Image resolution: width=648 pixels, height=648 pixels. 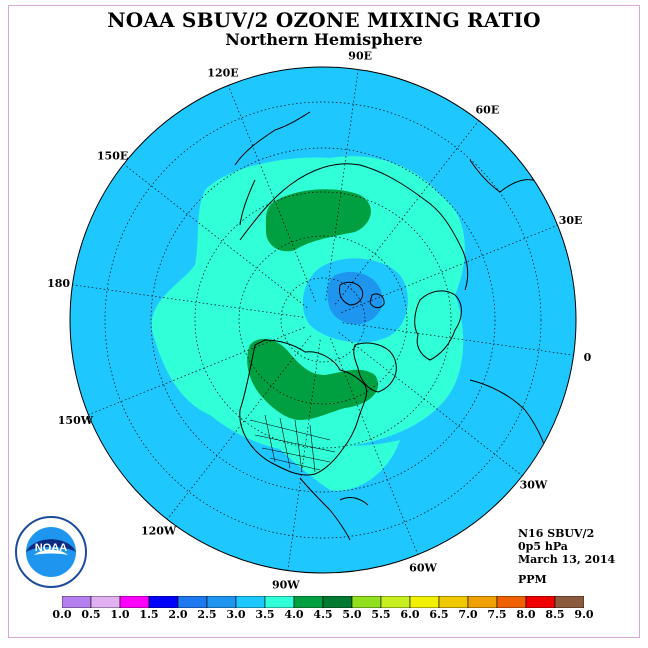 I want to click on longitude-label: 150W, so click(x=76, y=420).